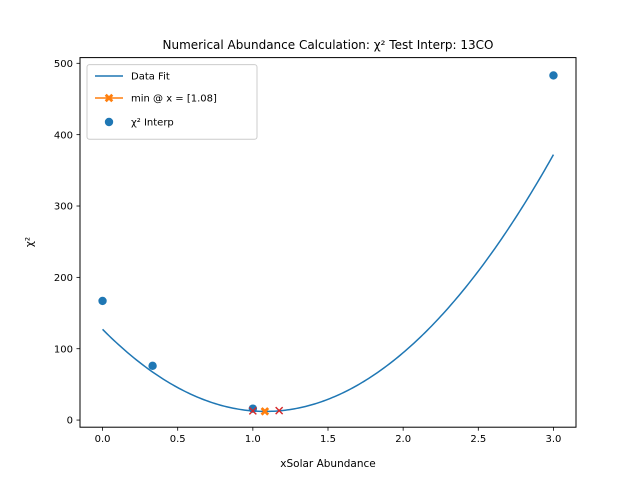  I want to click on x-tick-label: 1.5, so click(328, 439).